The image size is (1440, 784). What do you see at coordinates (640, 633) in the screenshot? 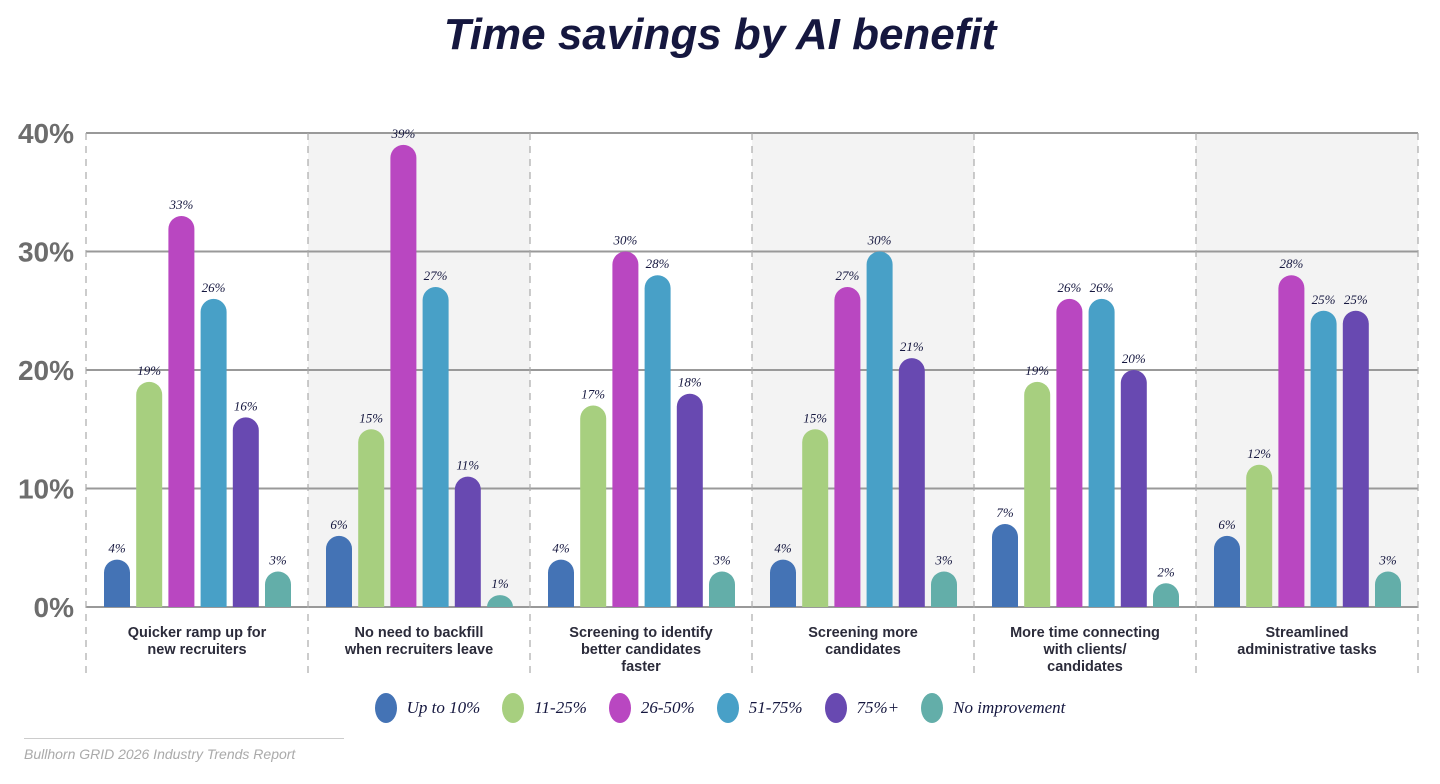
I see `x-tick-label: Screening to identify` at bounding box center [640, 633].